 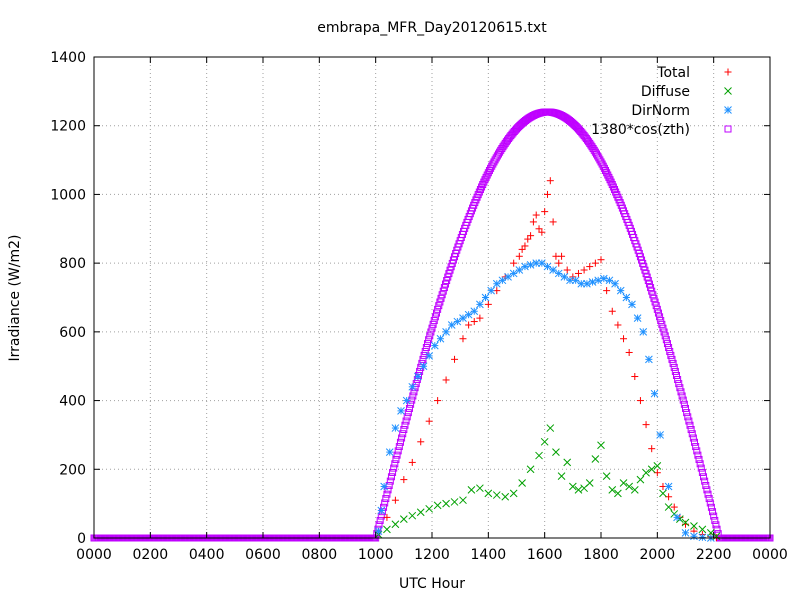 I want to click on x-tick-label: 0600, so click(x=263, y=555).